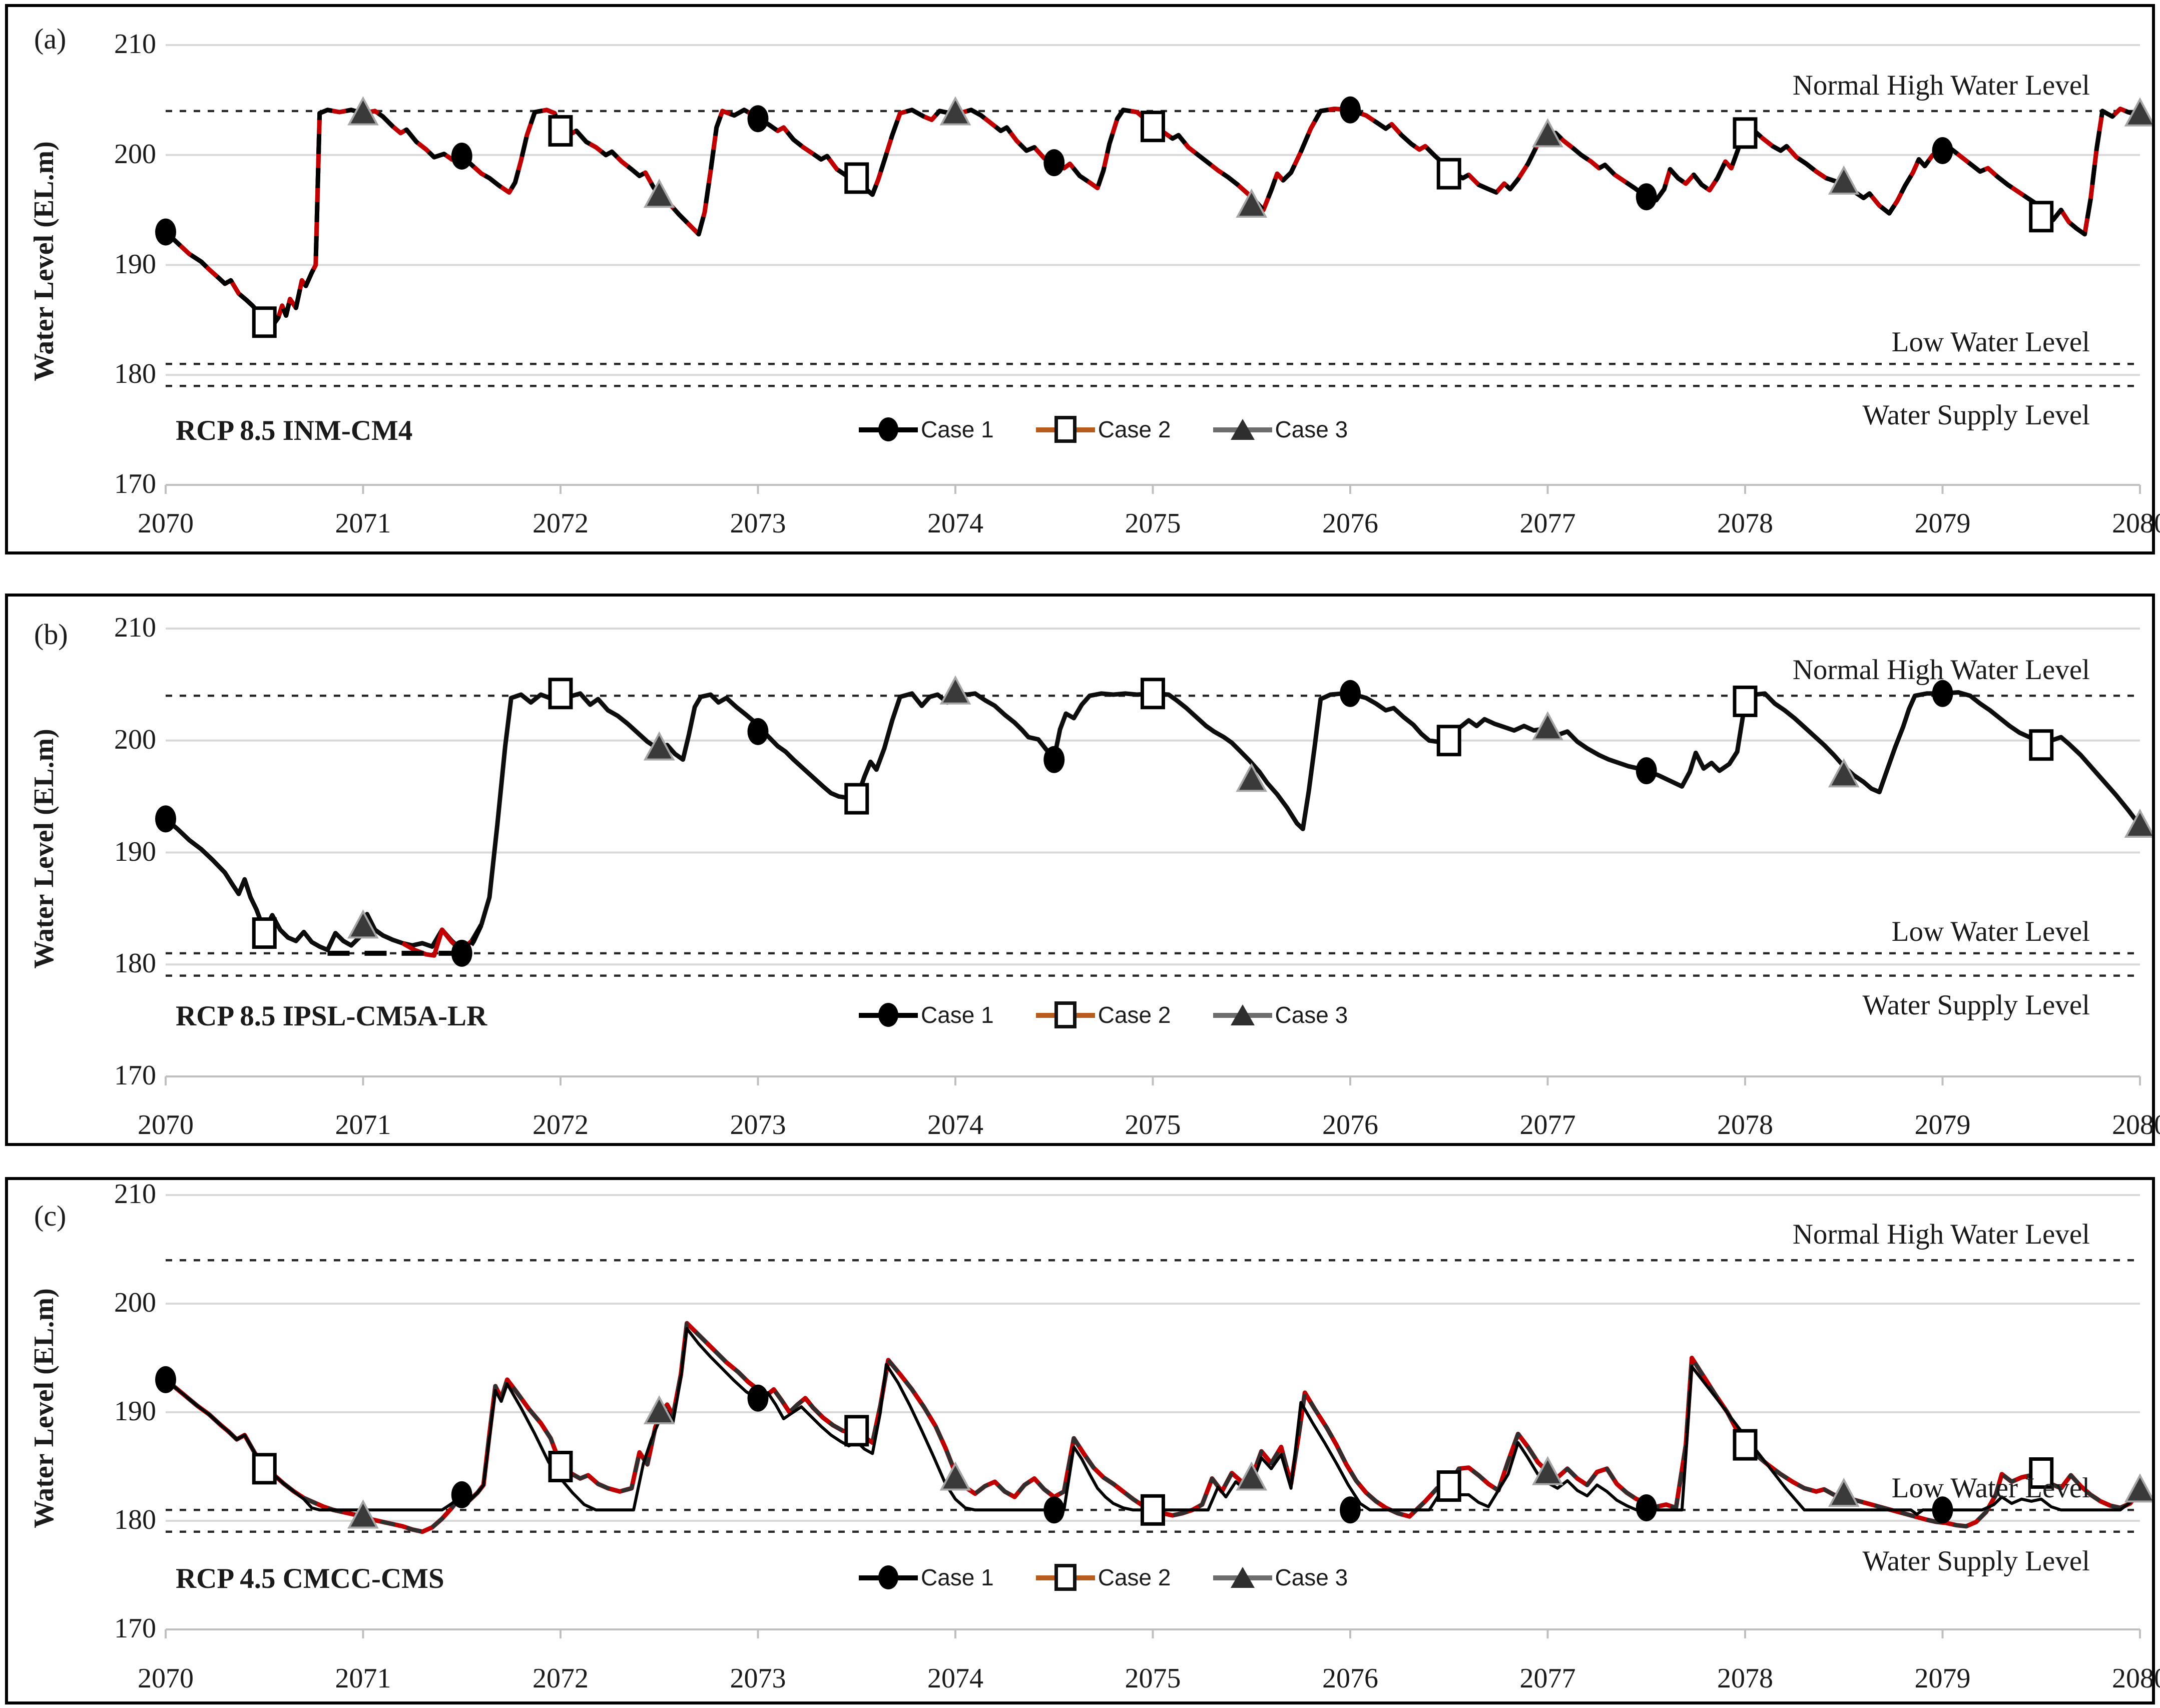 Image resolution: width=2160 pixels, height=1708 pixels. What do you see at coordinates (1134, 429) in the screenshot?
I see `legend-label: Case 2` at bounding box center [1134, 429].